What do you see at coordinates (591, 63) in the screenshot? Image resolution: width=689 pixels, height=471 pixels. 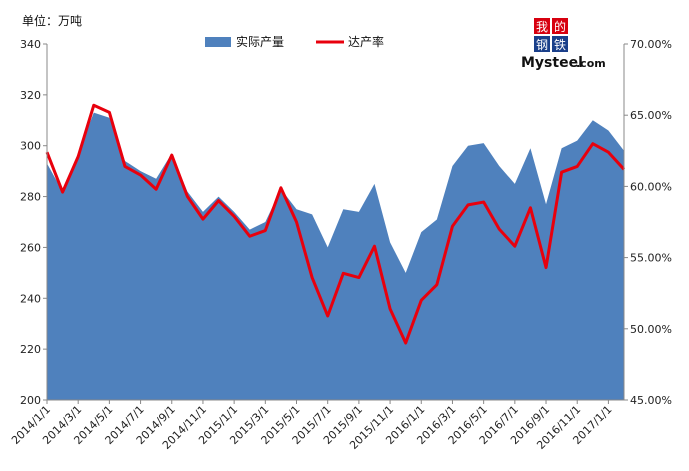 I see `logo-word-suffix: .com` at bounding box center [591, 63].